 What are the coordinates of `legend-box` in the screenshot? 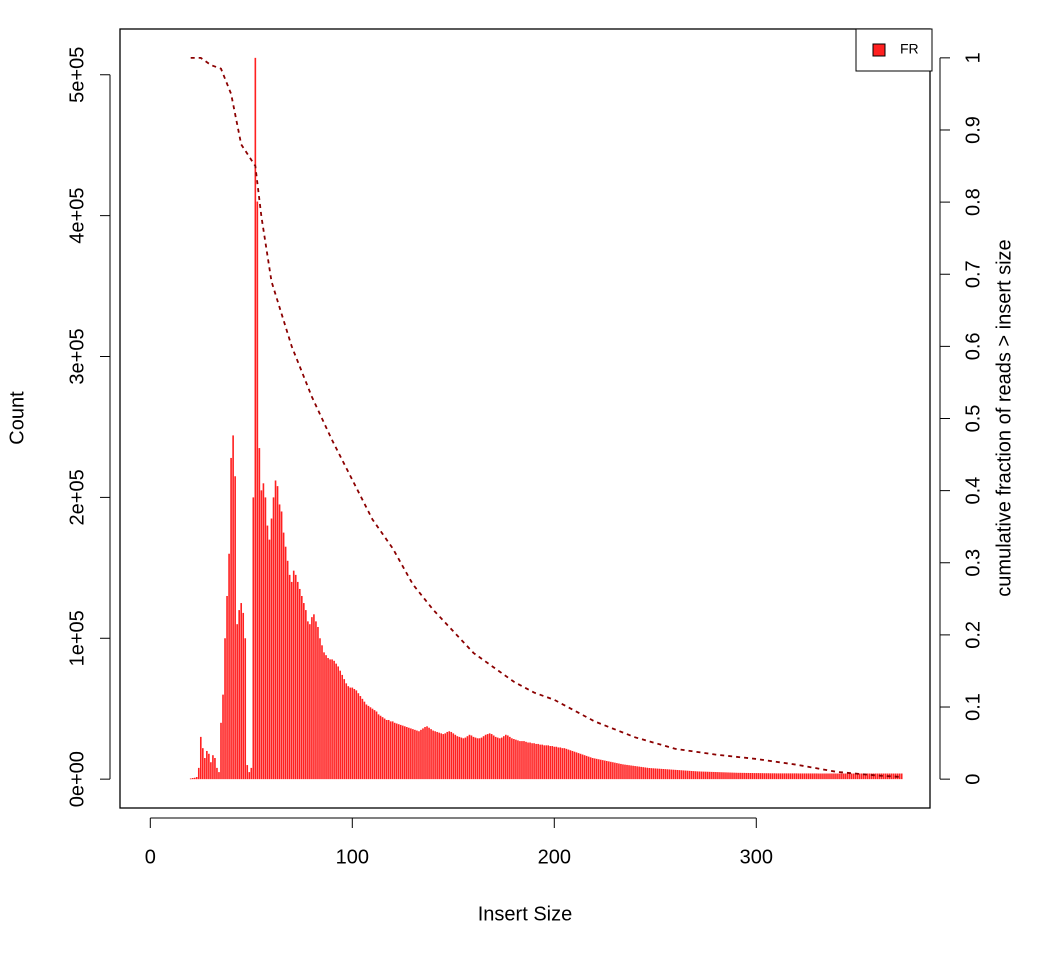 It's located at (894, 50).